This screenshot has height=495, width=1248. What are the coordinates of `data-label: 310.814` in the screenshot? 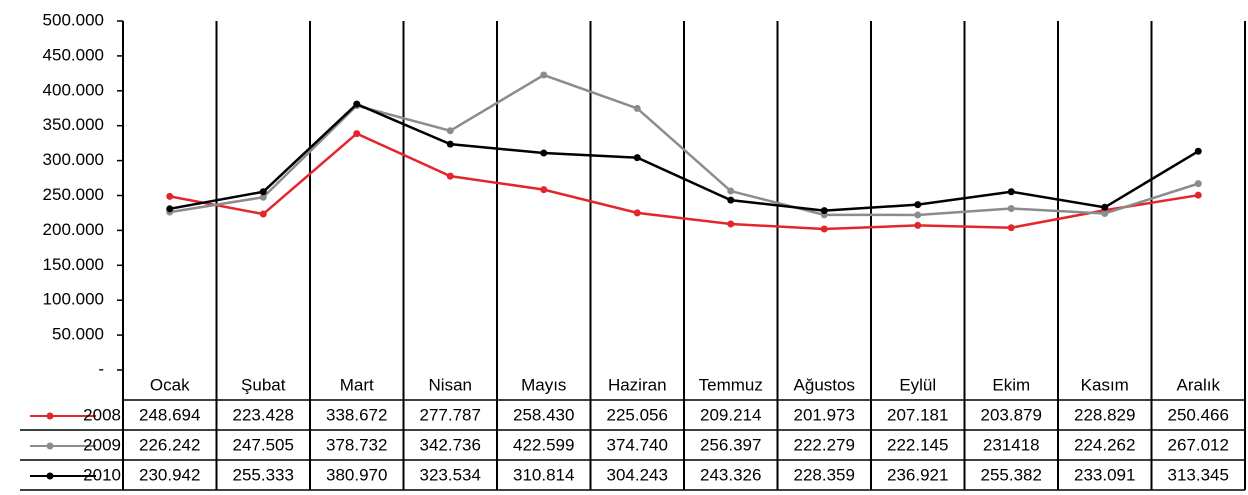 It's located at (543, 474).